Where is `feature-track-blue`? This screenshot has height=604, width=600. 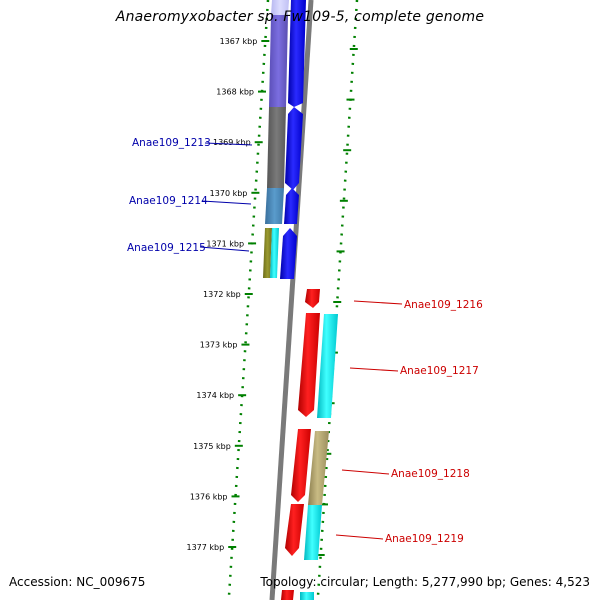
feature-track-blue is located at coordinates (293, 139).